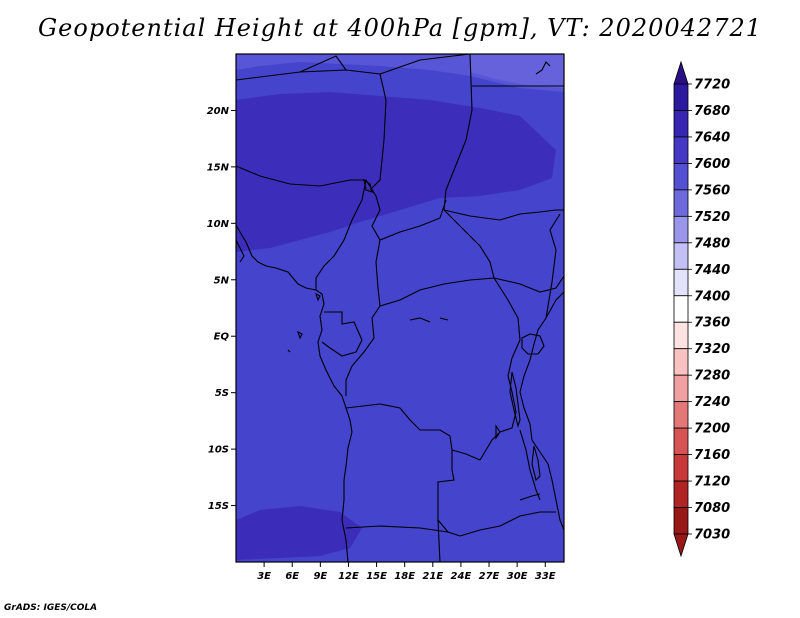 The width and height of the screenshot is (800, 618). I want to click on colorbar-label: 7640, so click(712, 137).